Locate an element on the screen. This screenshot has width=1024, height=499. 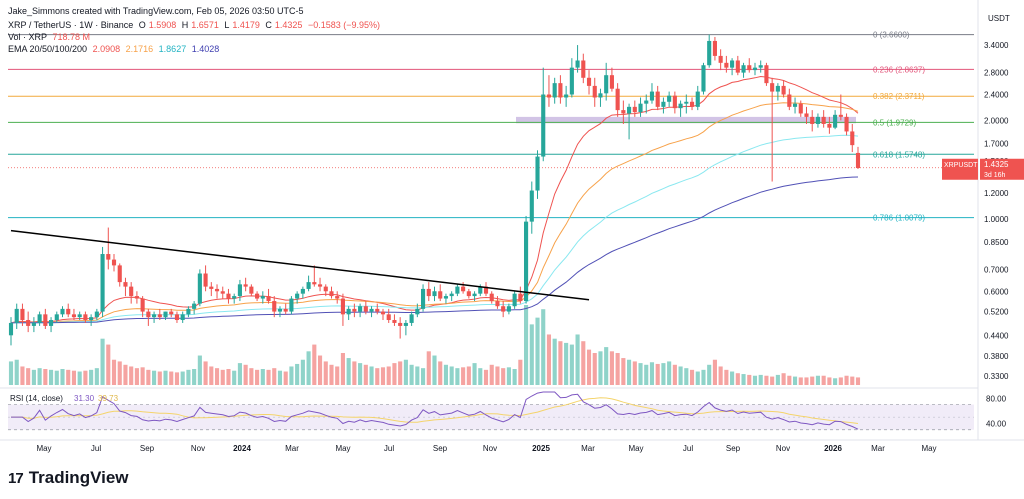
y-tick-label: 1.0000 is located at coordinates (996, 219).